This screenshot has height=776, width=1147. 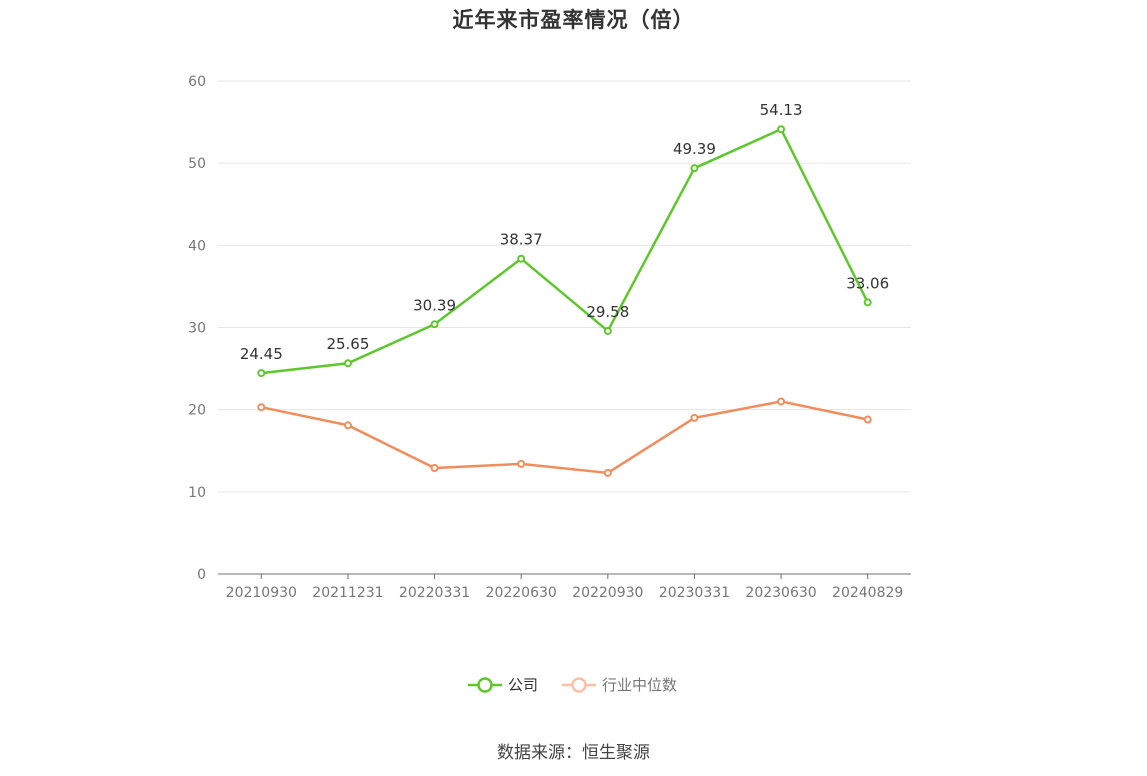 What do you see at coordinates (694, 593) in the screenshot?
I see `x-tick-label: 20230331` at bounding box center [694, 593].